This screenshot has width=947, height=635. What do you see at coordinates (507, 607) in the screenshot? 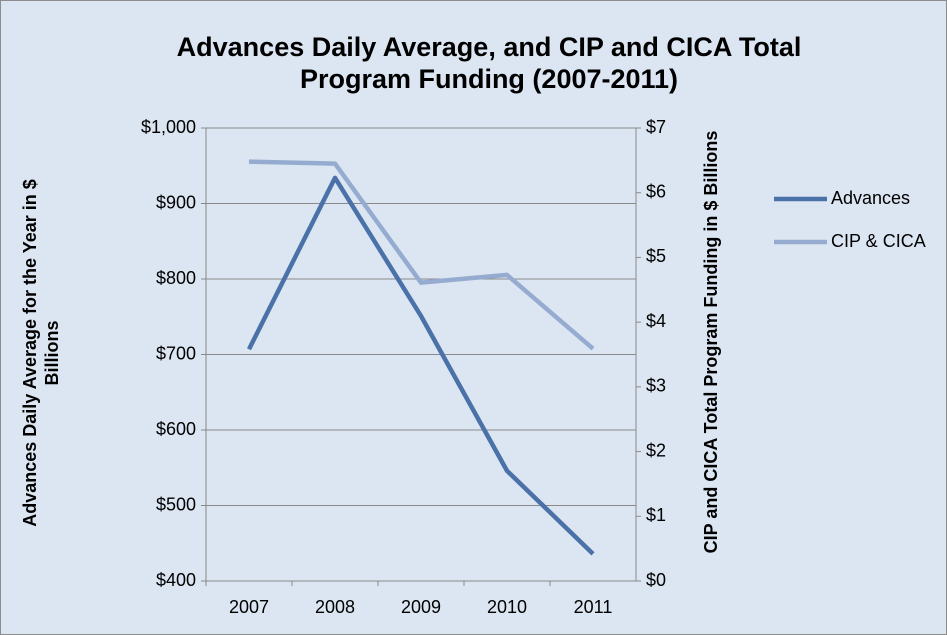
I see `x-tick-label: 2010` at bounding box center [507, 607].